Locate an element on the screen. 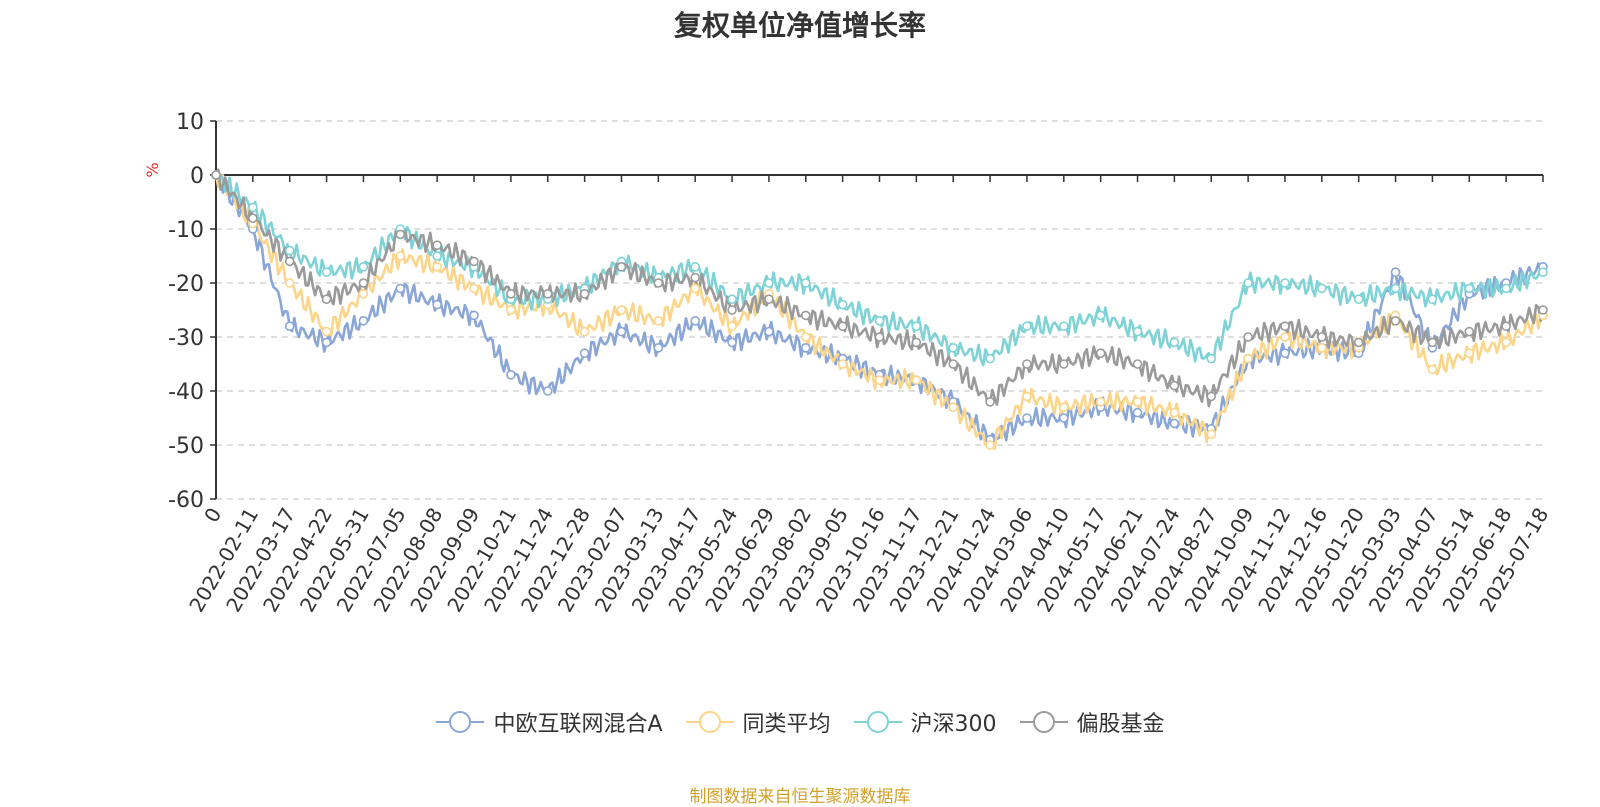  legend-item-1: 中欧互联网混合A is located at coordinates (549, 722).